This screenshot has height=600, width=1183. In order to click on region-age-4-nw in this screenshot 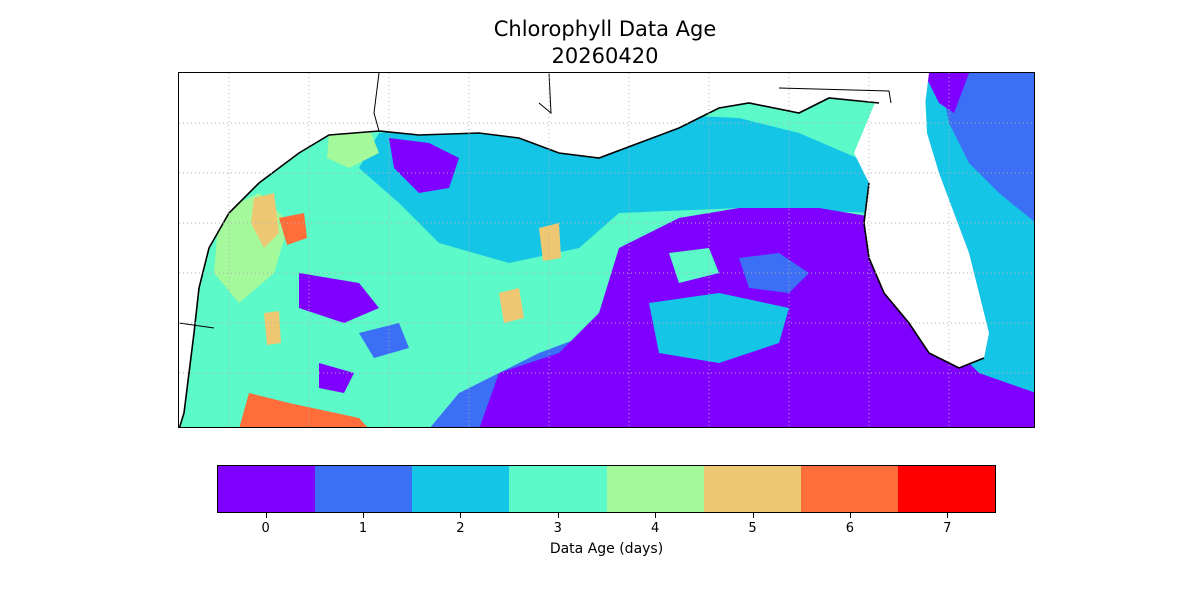, I will do `click(353, 148)`.